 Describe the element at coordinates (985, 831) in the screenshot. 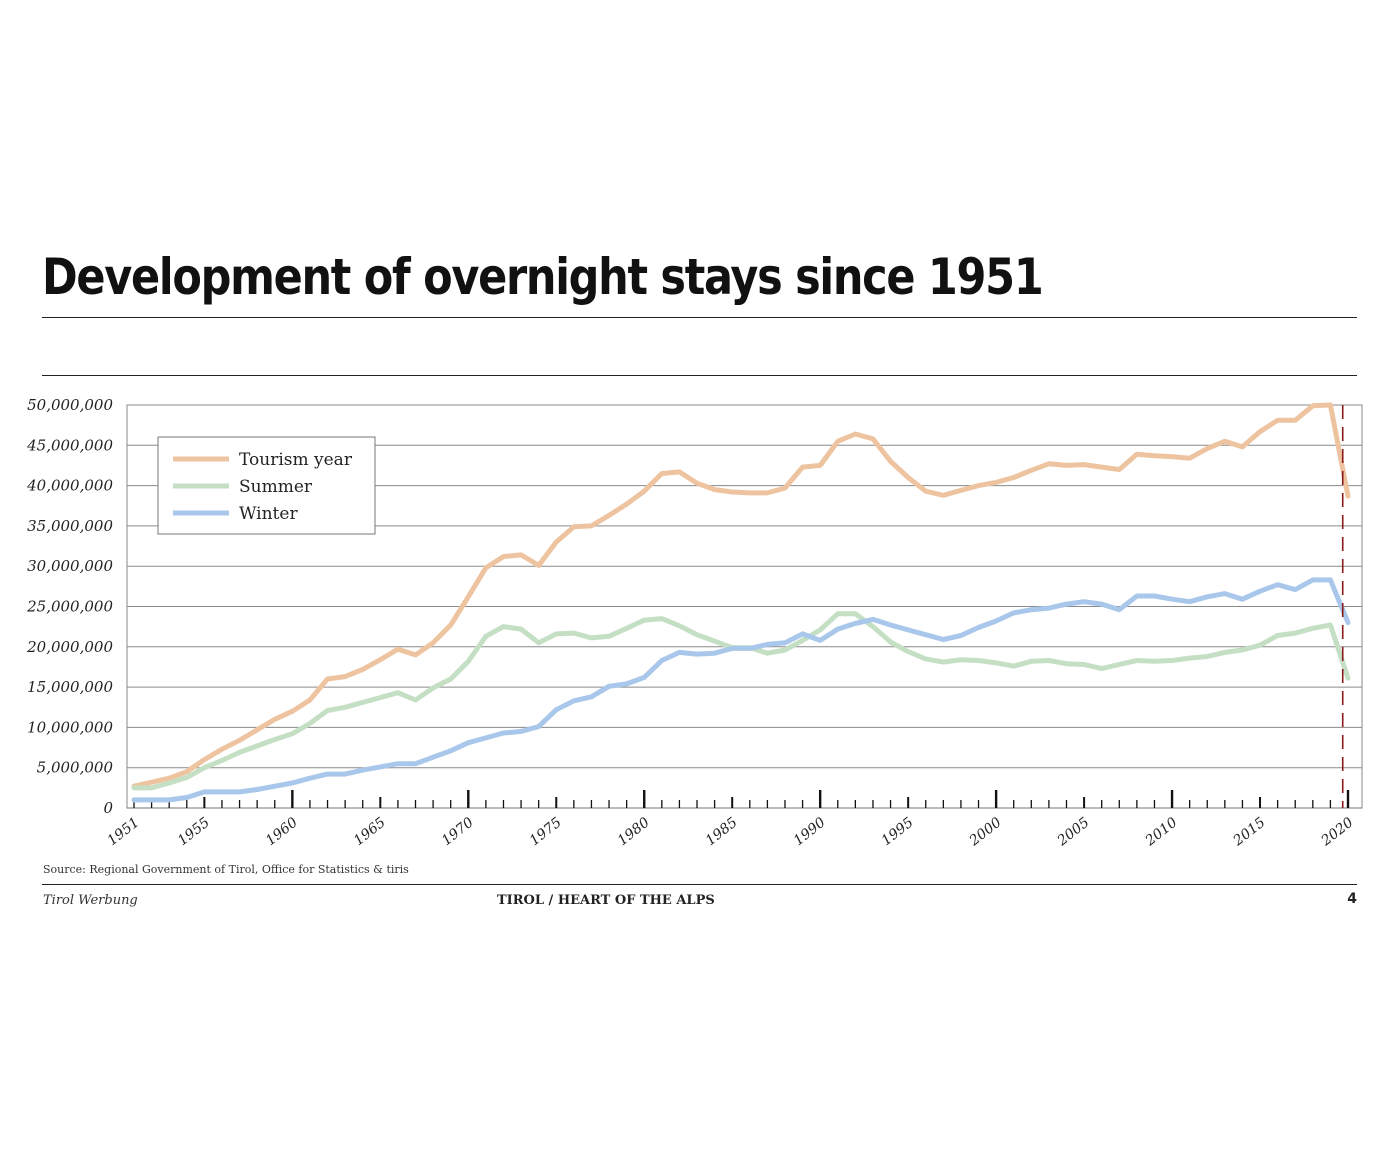

I see `x-tick-label: 2000` at that location.